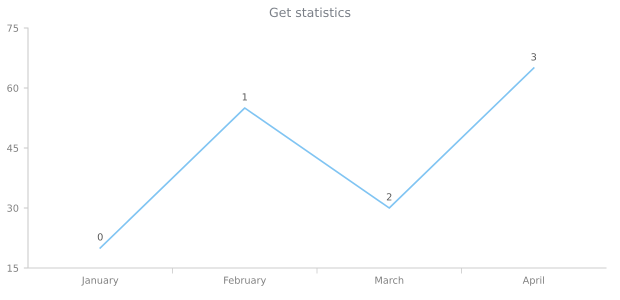 The image size is (620, 300). I want to click on annotation: 0, so click(100, 237).